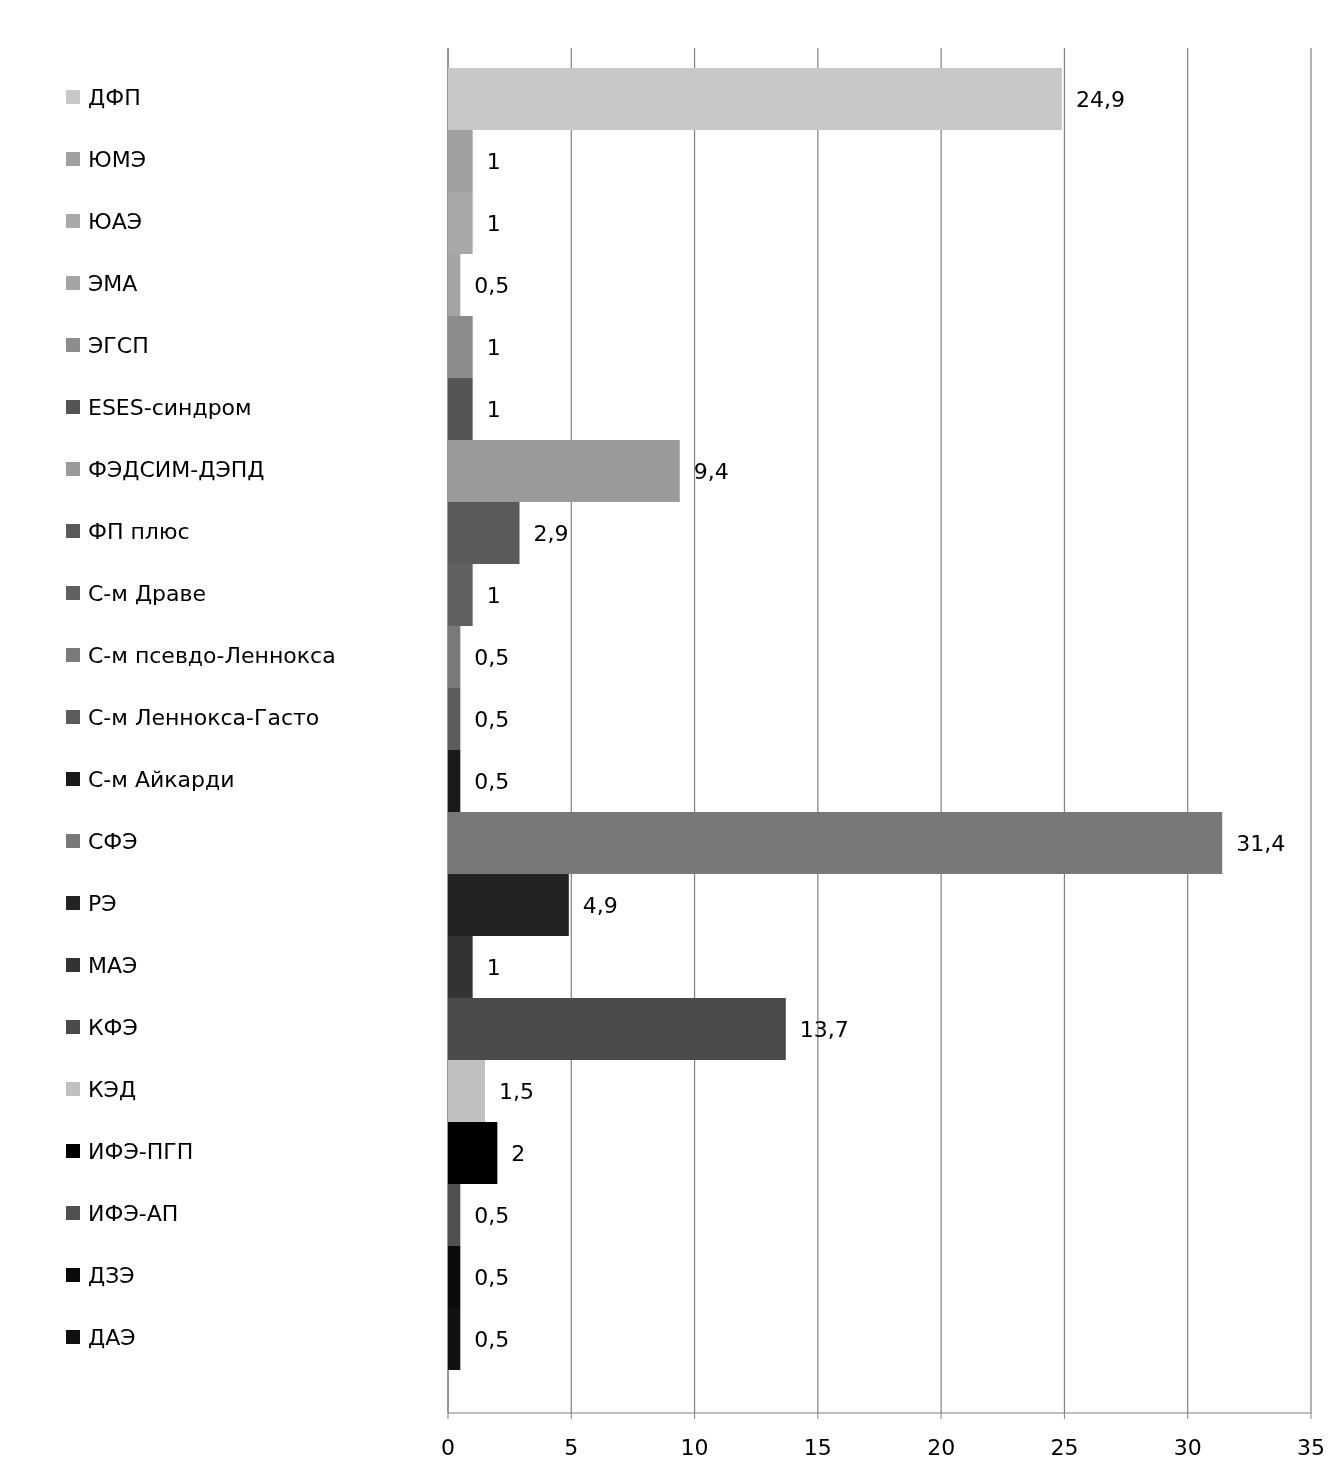 The width and height of the screenshot is (1328, 1468). I want to click on legend-label: ЮМЭ, so click(117, 159).